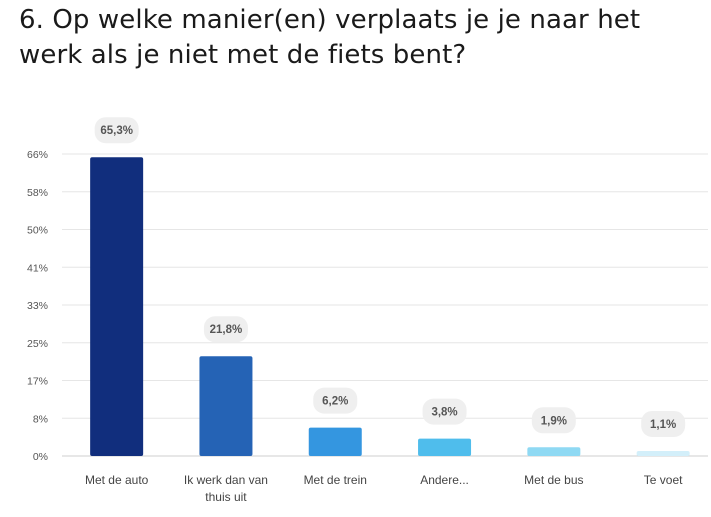 Image resolution: width=711 pixels, height=517 pixels. What do you see at coordinates (40, 457) in the screenshot?
I see `y-tick-label: 0%` at bounding box center [40, 457].